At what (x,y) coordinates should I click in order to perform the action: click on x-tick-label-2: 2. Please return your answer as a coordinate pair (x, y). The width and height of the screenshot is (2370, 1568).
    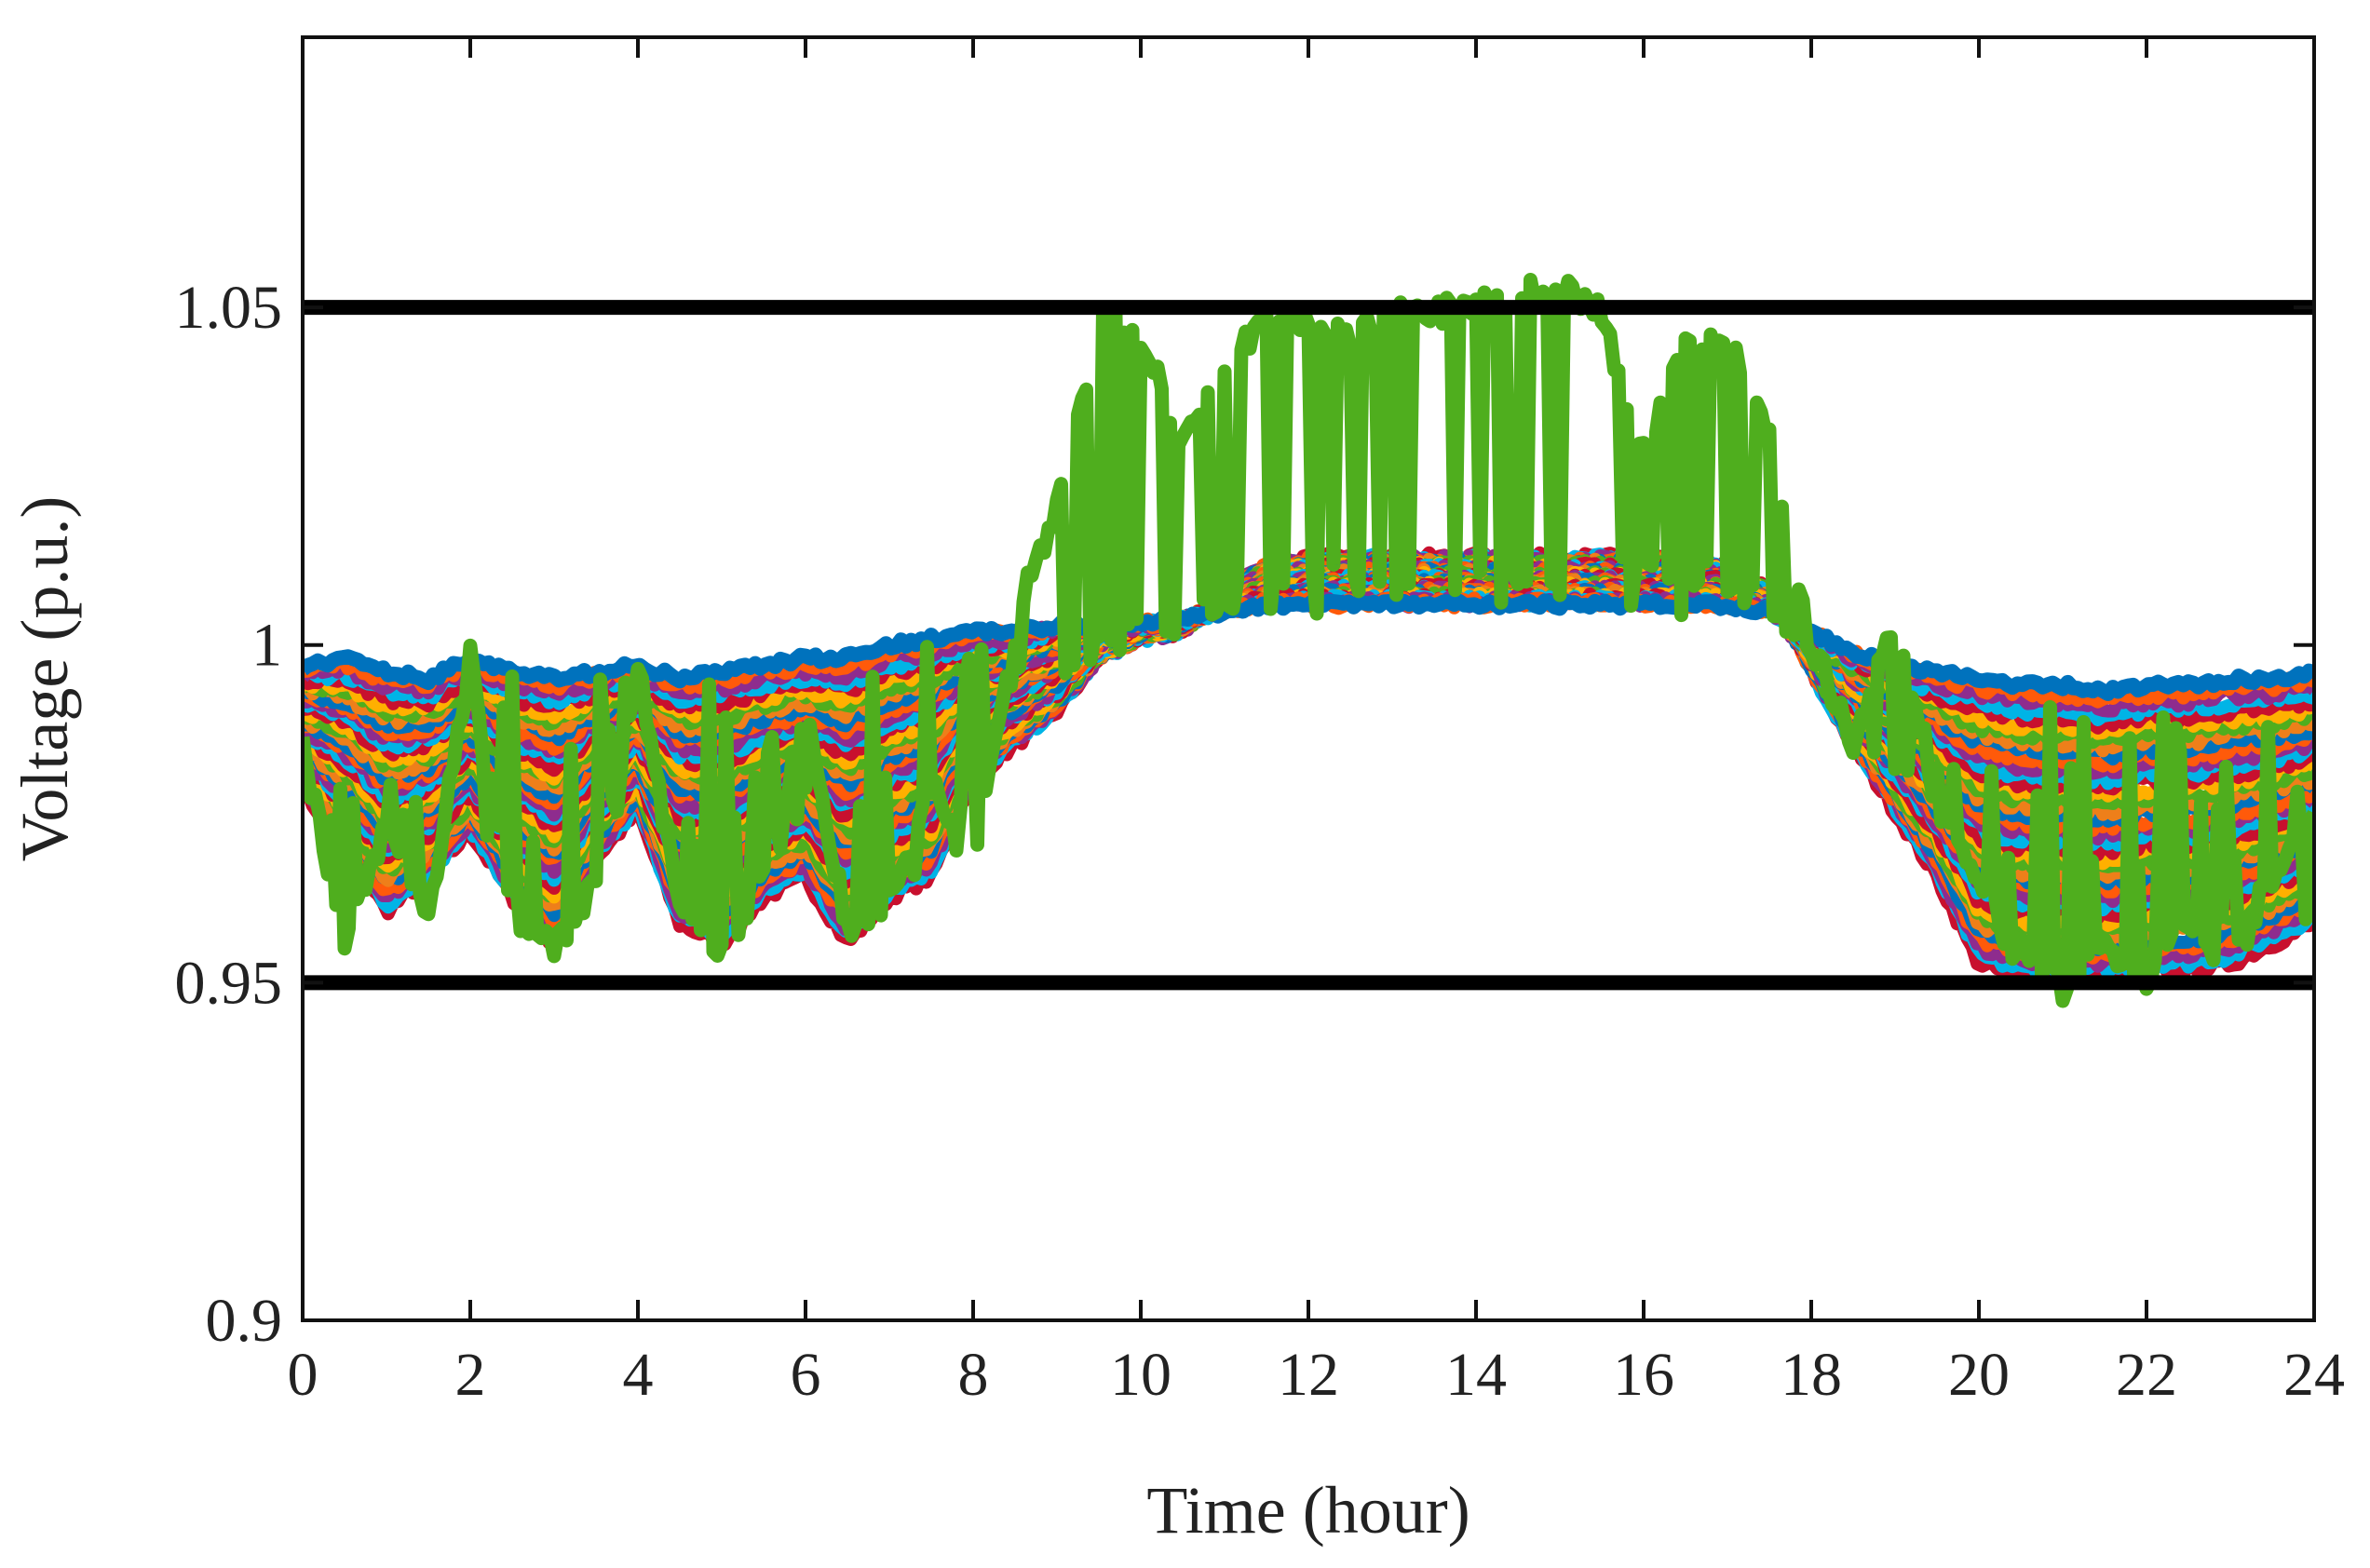
    Looking at the image, I should click on (470, 1375).